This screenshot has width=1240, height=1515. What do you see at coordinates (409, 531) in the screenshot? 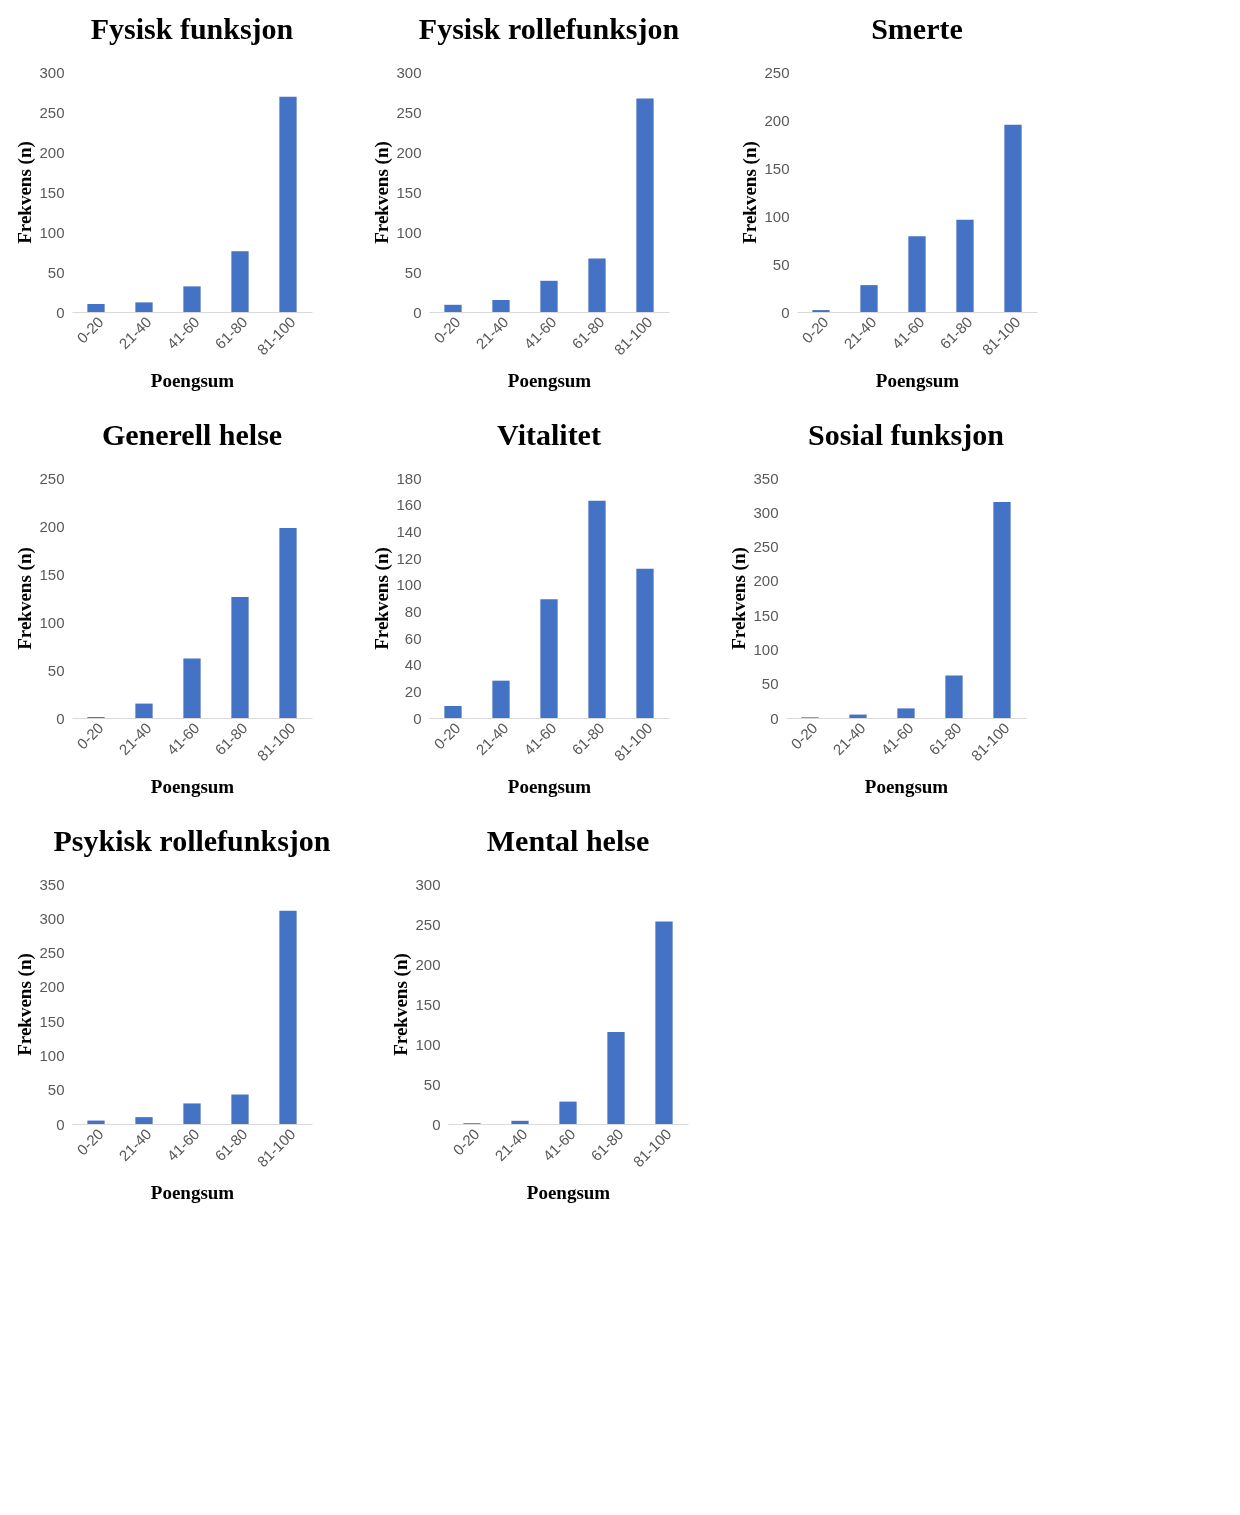
I see `y-tick-label: 140` at bounding box center [409, 531].